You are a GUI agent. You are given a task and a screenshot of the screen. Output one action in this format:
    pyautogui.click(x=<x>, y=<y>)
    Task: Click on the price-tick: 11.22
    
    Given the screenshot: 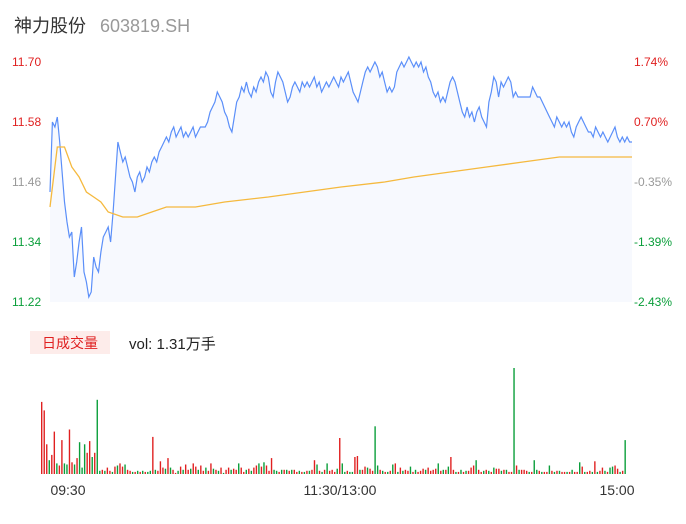 What is the action you would take?
    pyautogui.click(x=26, y=302)
    